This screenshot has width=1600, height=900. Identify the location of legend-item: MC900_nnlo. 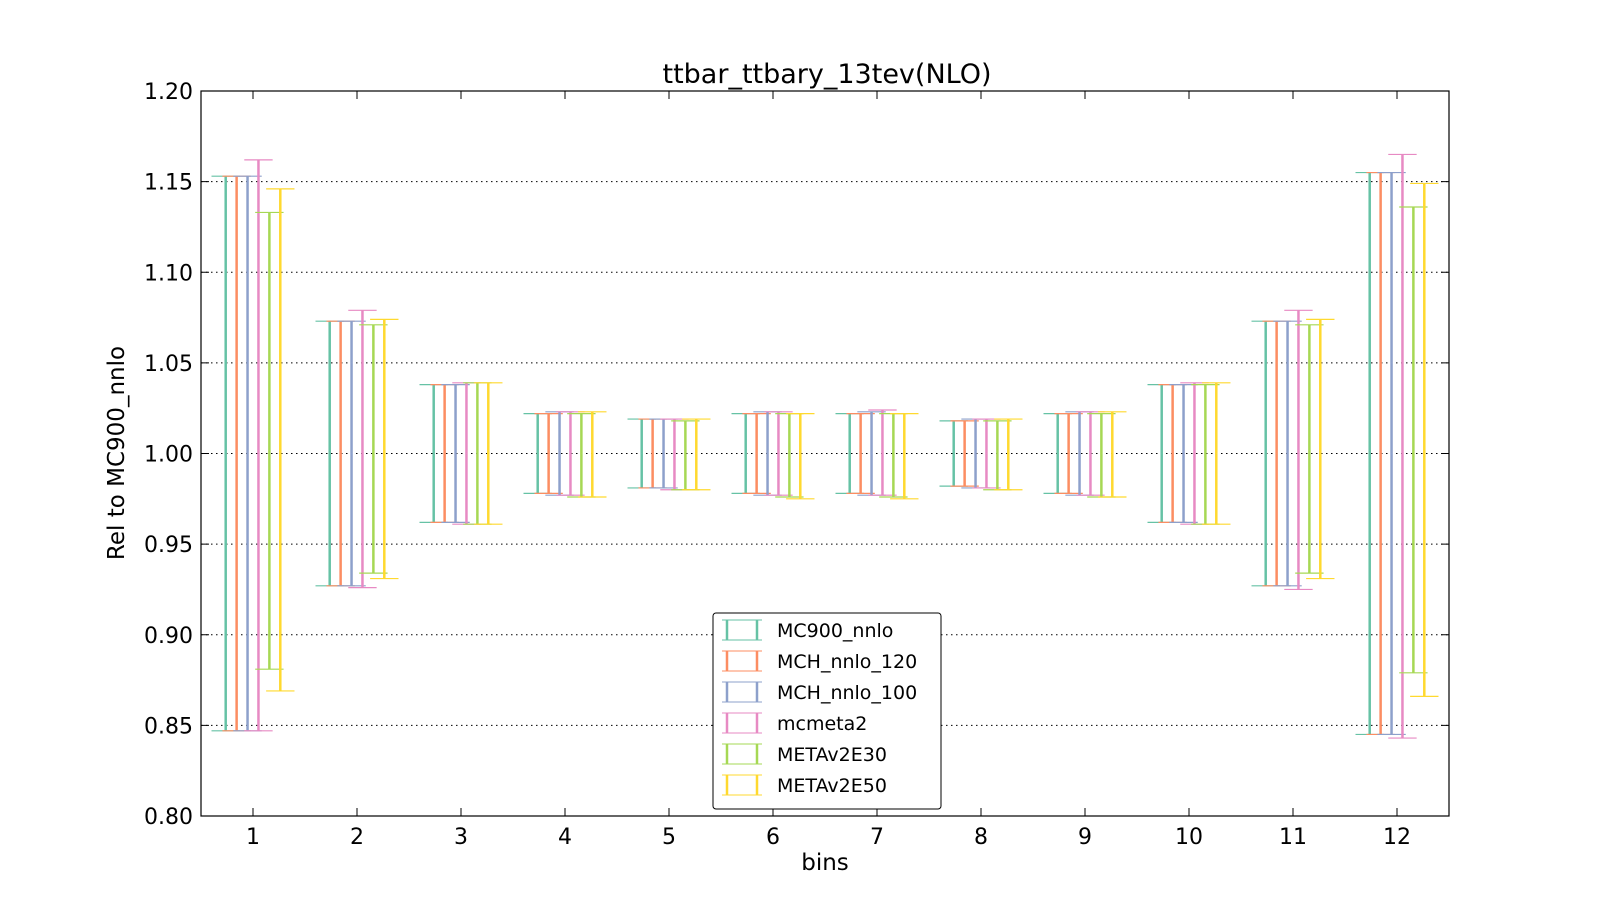
(807, 630).